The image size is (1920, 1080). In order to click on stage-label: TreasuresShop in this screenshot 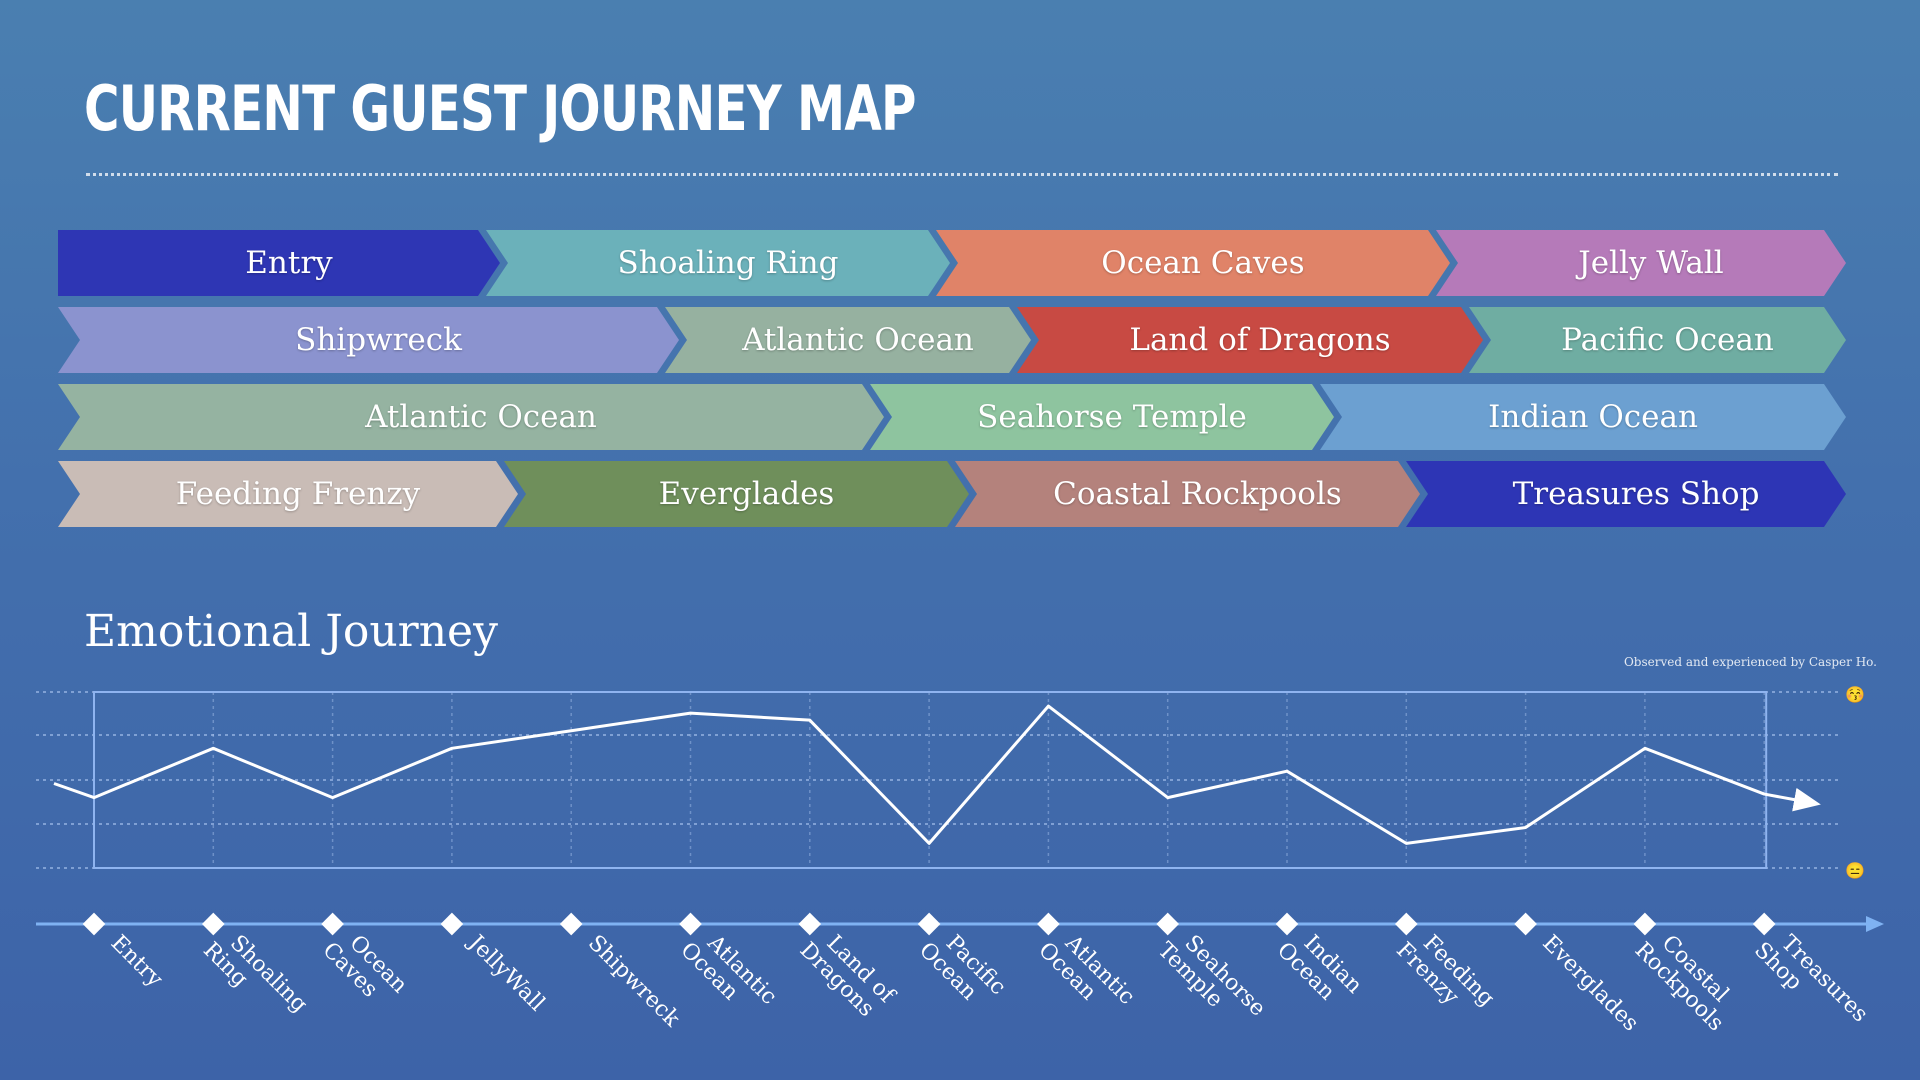, I will do `click(1810, 982)`.